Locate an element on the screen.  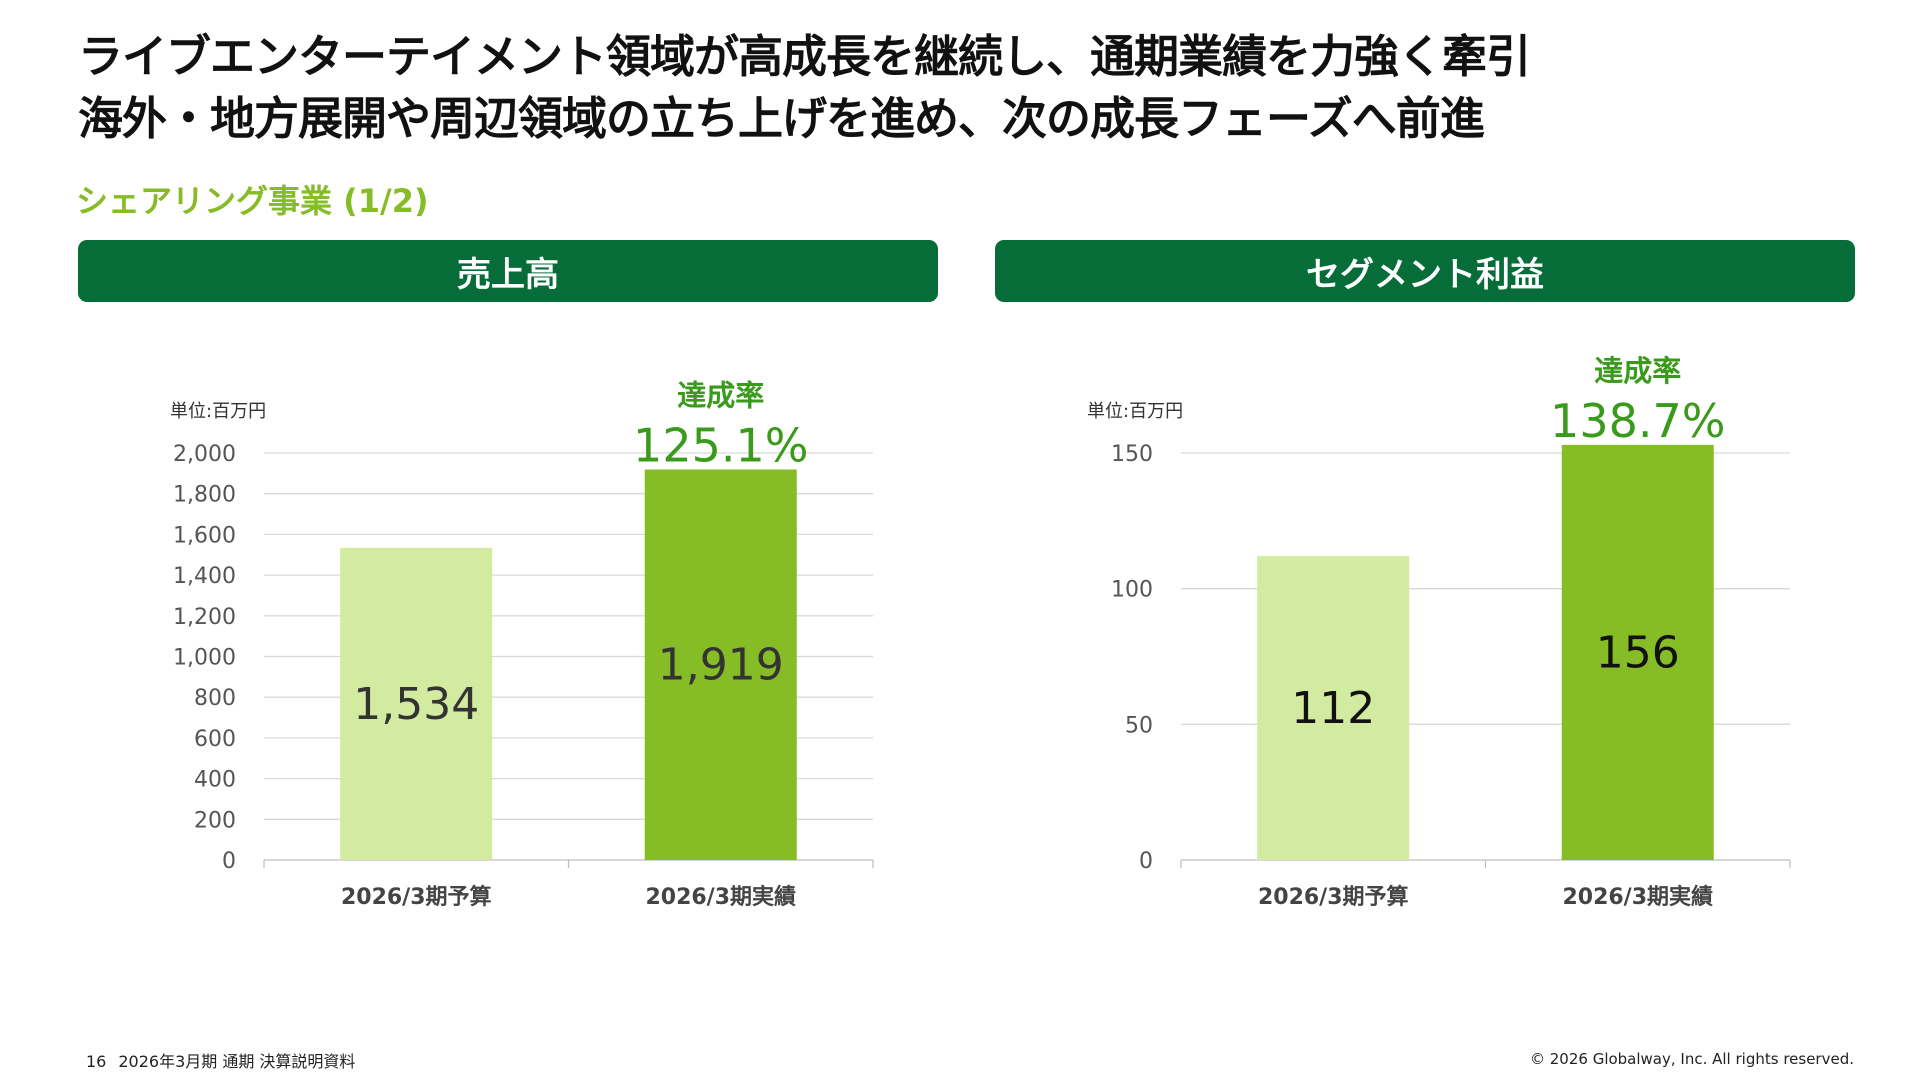
data-label: 1,919 is located at coordinates (721, 665).